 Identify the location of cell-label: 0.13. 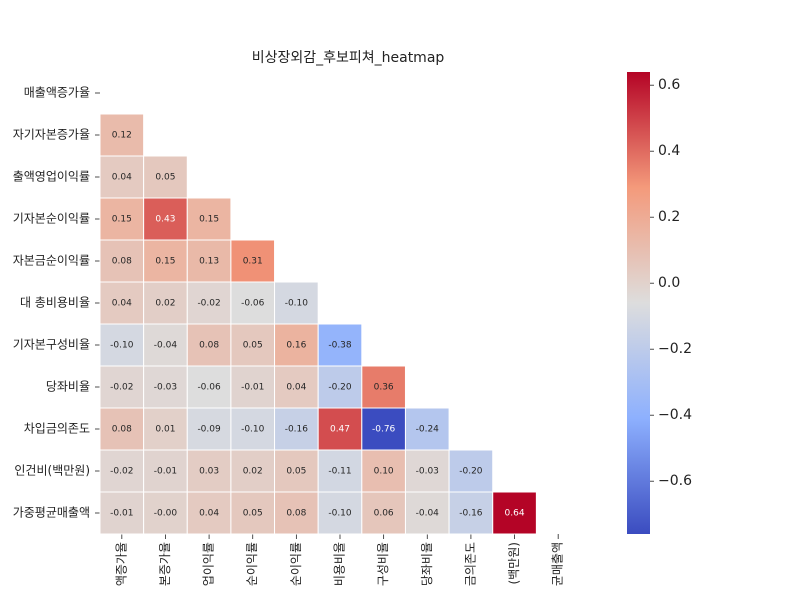
(209, 262).